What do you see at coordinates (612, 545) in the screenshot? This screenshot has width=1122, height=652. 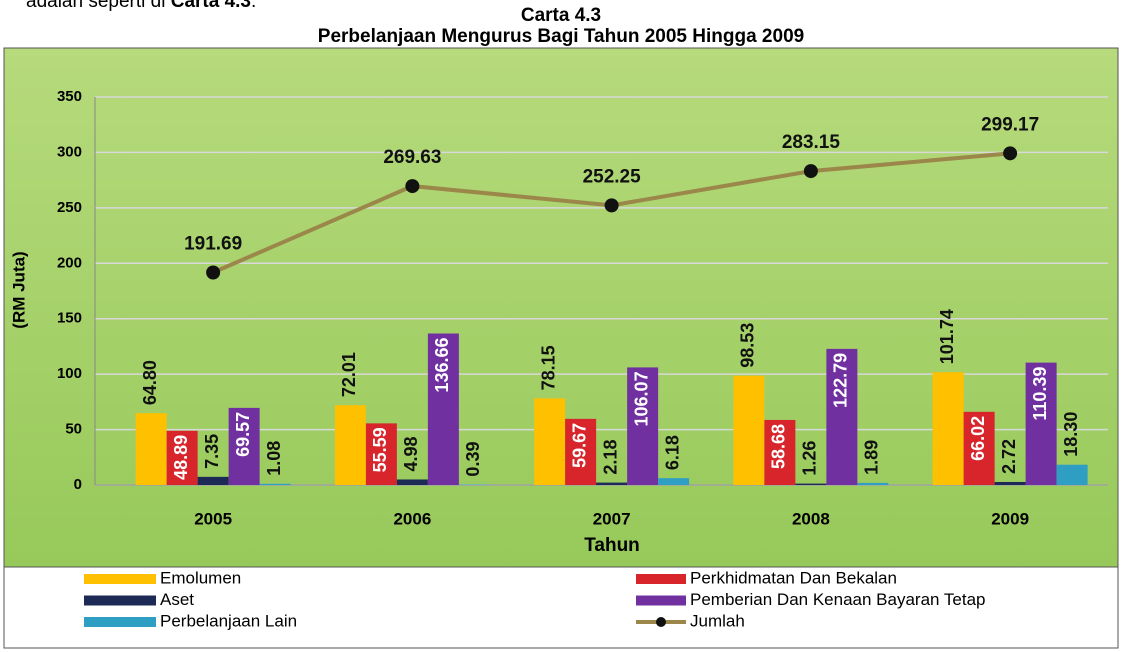 I see `x-axis-title: Tahun` at bounding box center [612, 545].